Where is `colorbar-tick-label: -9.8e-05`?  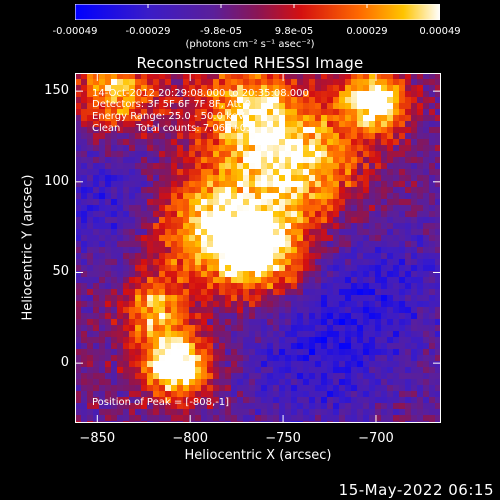
colorbar-tick-label: -9.8e-05 is located at coordinates (221, 31).